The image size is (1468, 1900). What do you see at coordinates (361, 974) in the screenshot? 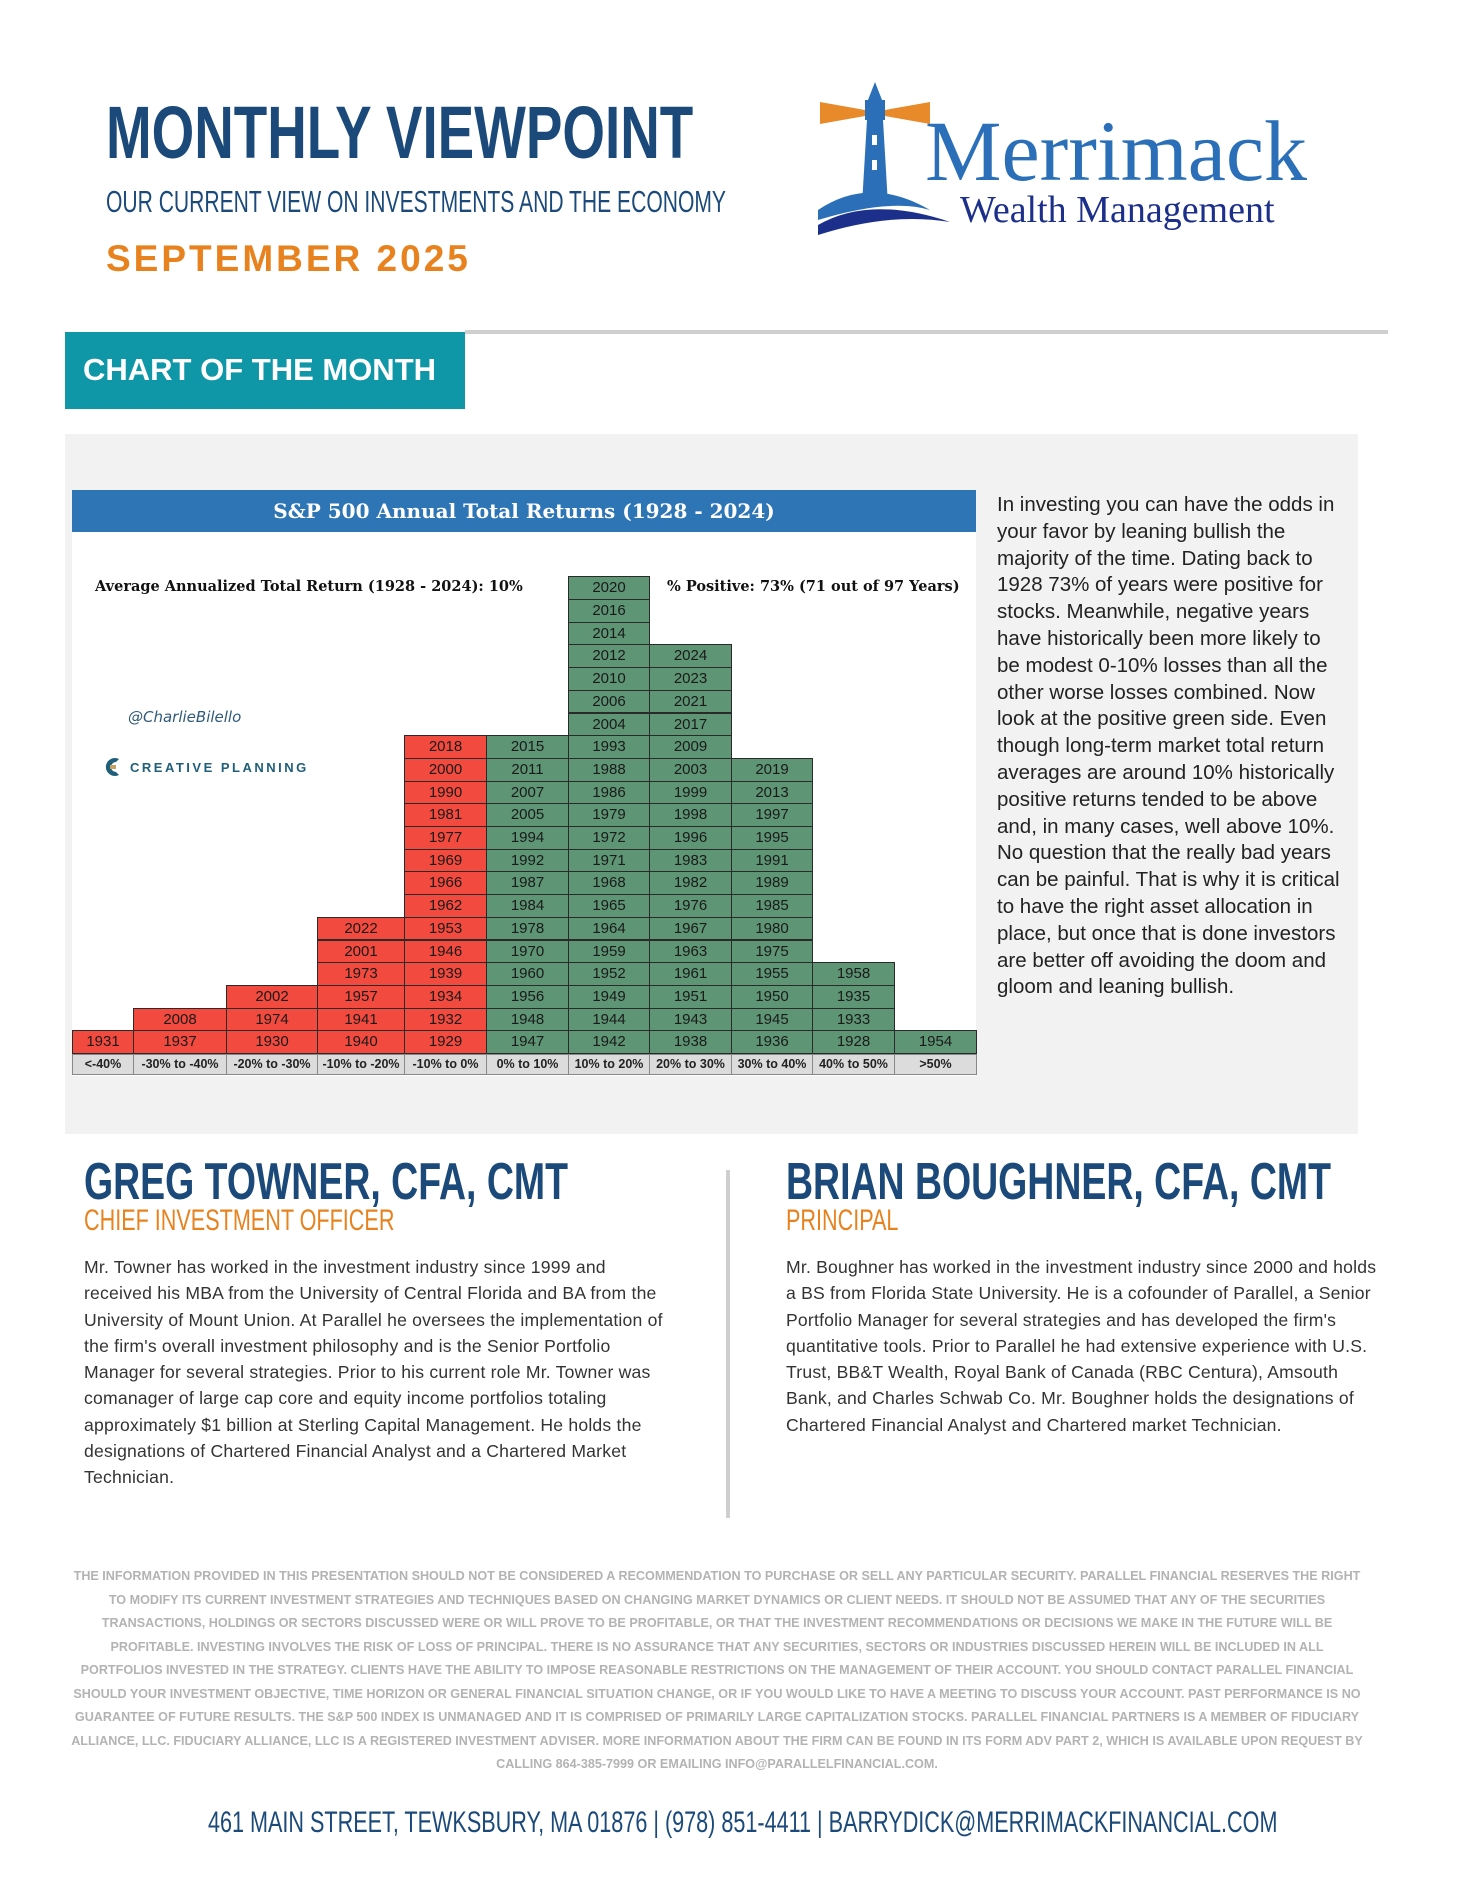
I see `year-cell: 1973` at bounding box center [361, 974].